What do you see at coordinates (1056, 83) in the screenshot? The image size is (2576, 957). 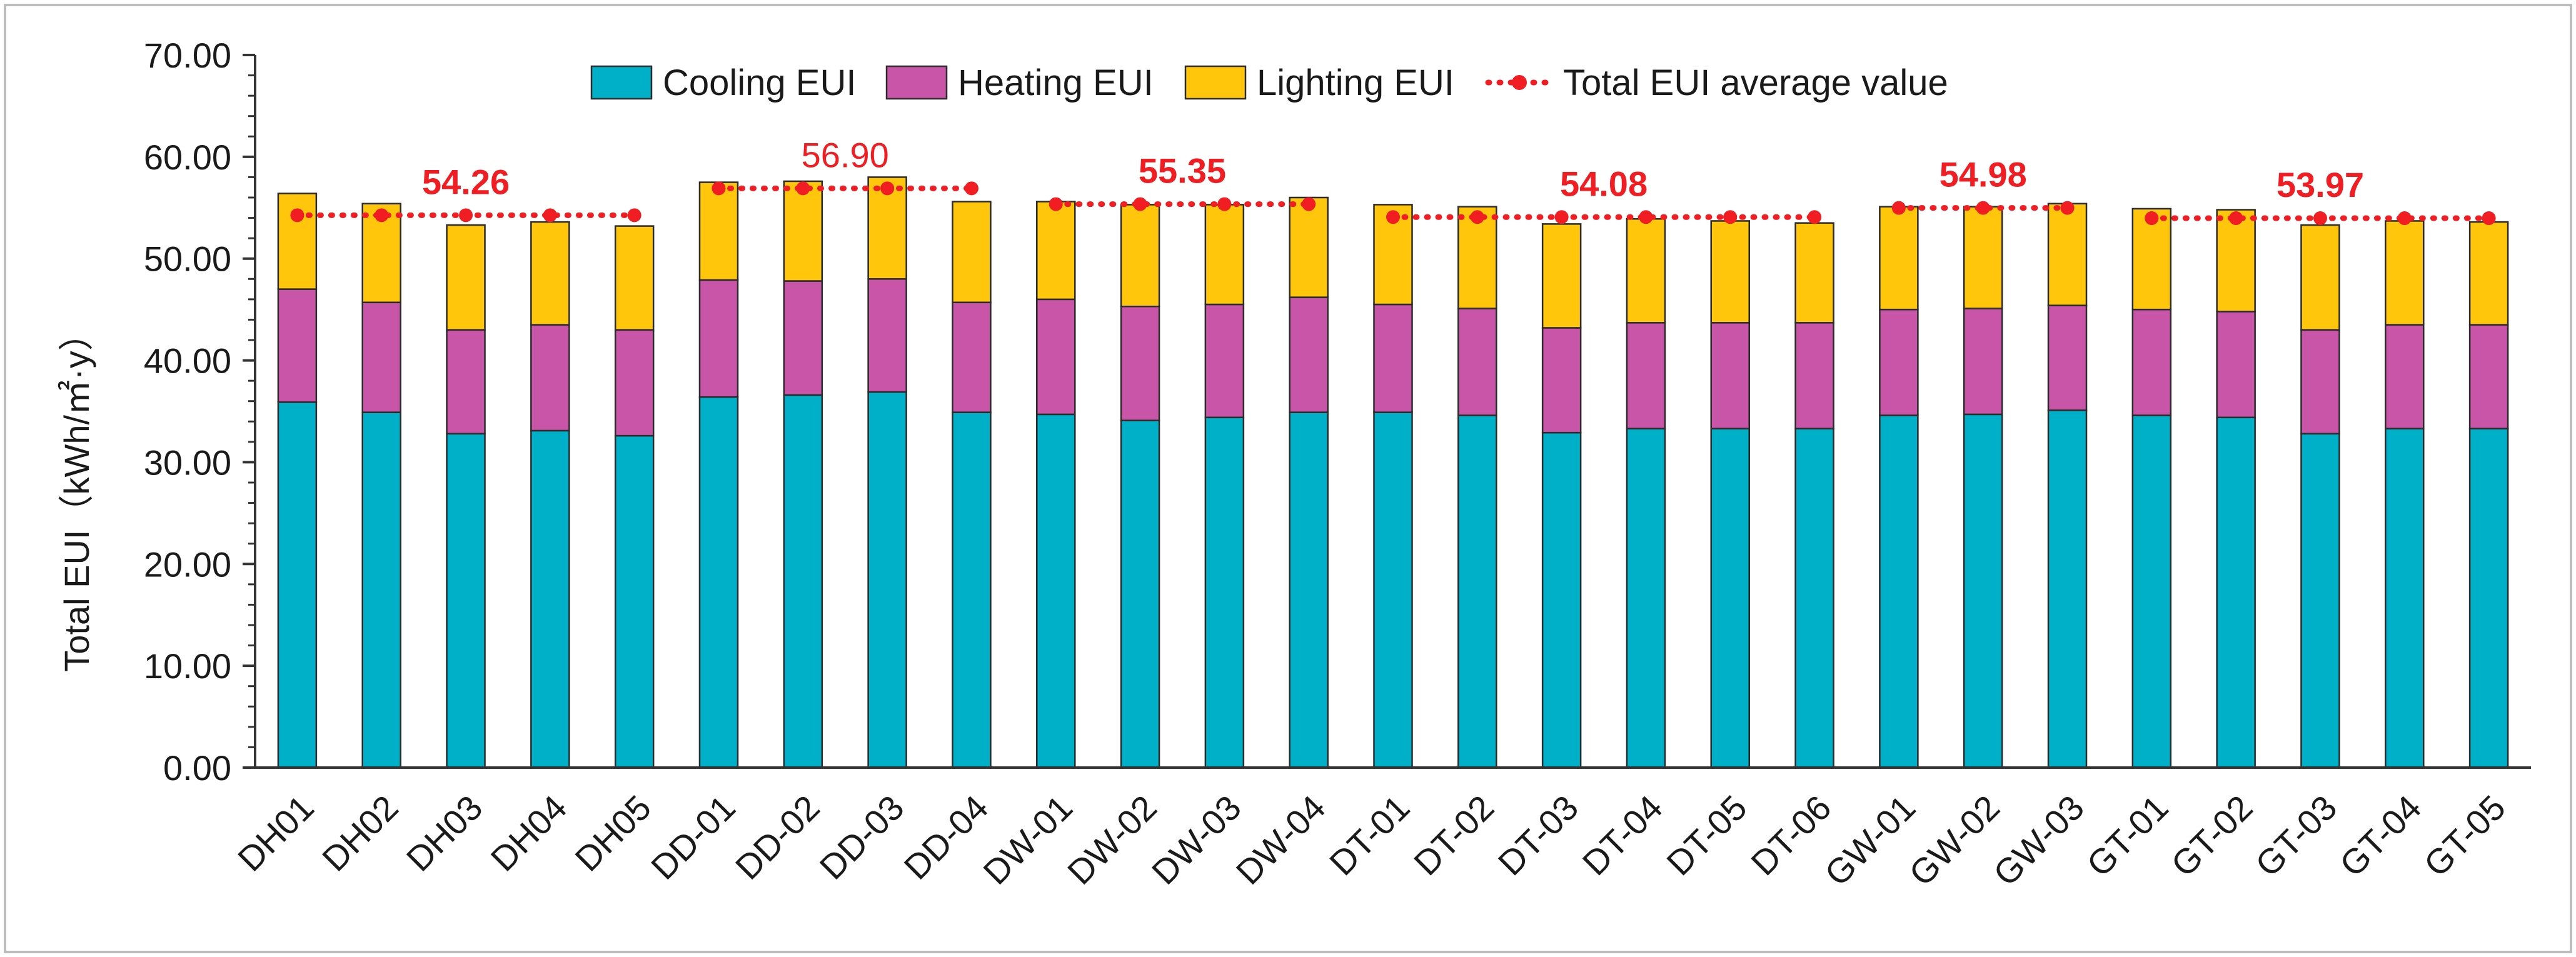 I see `legend-label: Heating EUI` at bounding box center [1056, 83].